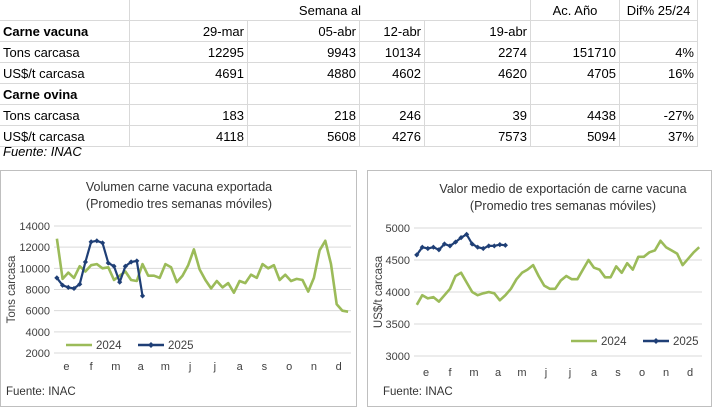  What do you see at coordinates (188, 115) in the screenshot?
I see `value-cell: 183` at bounding box center [188, 115].